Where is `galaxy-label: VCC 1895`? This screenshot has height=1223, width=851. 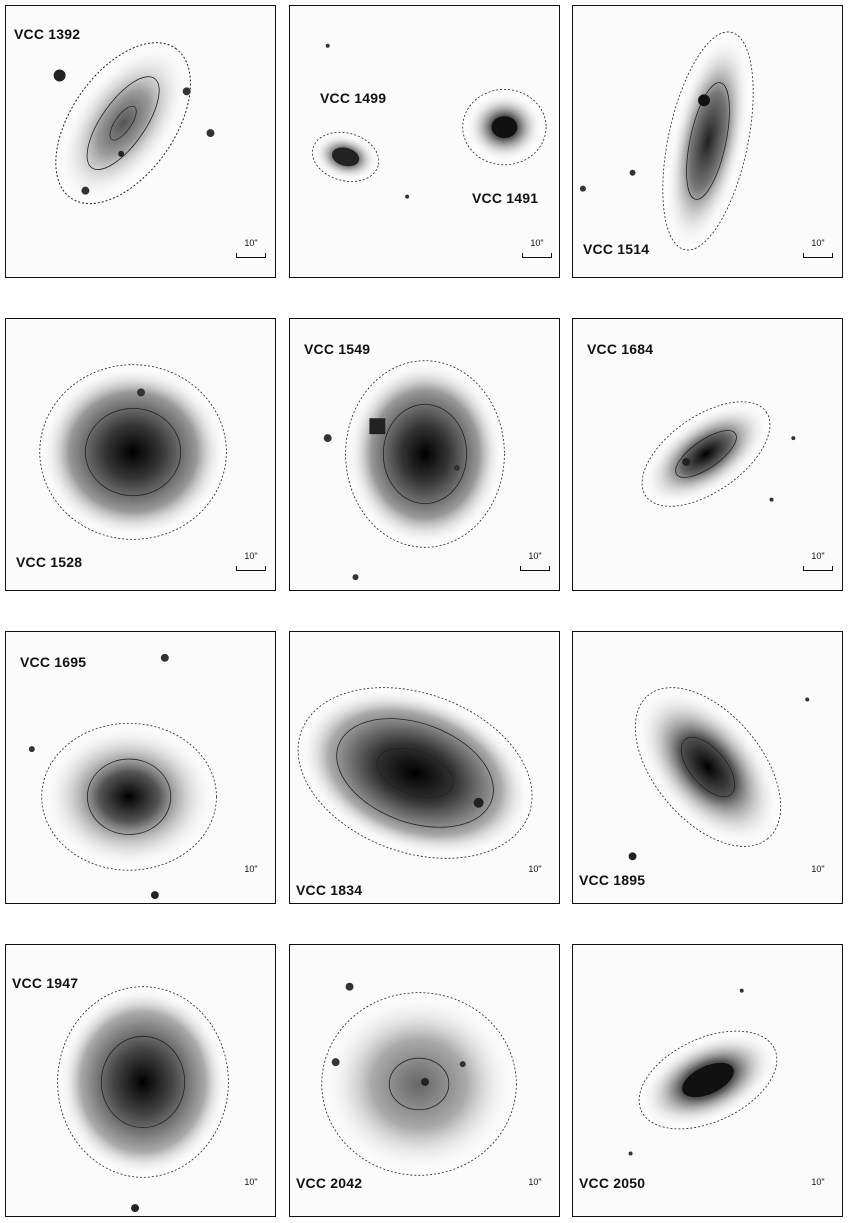 galaxy-label: VCC 1895 is located at coordinates (612, 880).